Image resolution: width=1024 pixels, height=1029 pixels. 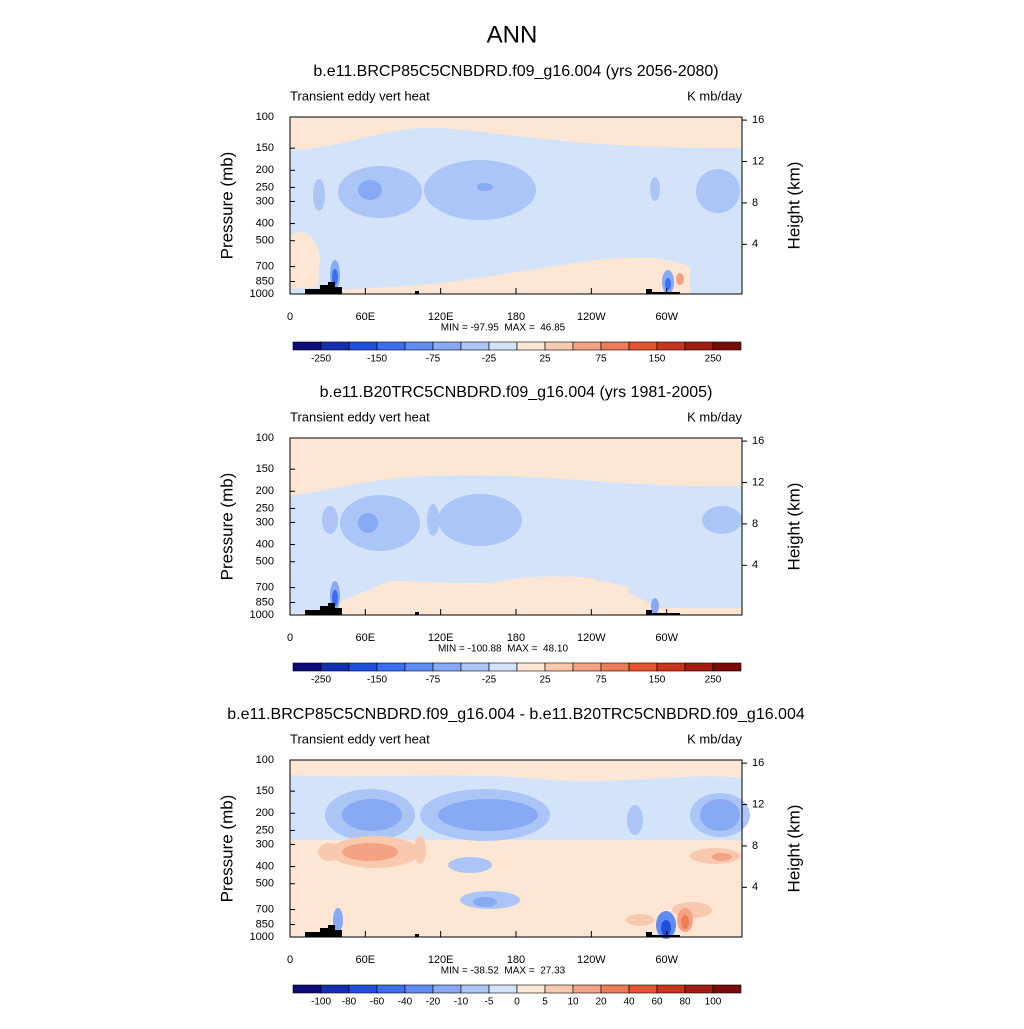 I want to click on y-tick-label: 100, so click(x=265, y=760).